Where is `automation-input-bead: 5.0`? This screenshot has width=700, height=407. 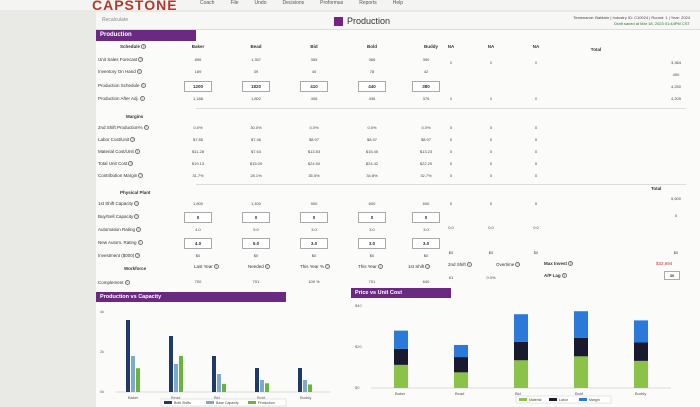
automation-input-bead: 5.0 is located at coordinates (256, 243).